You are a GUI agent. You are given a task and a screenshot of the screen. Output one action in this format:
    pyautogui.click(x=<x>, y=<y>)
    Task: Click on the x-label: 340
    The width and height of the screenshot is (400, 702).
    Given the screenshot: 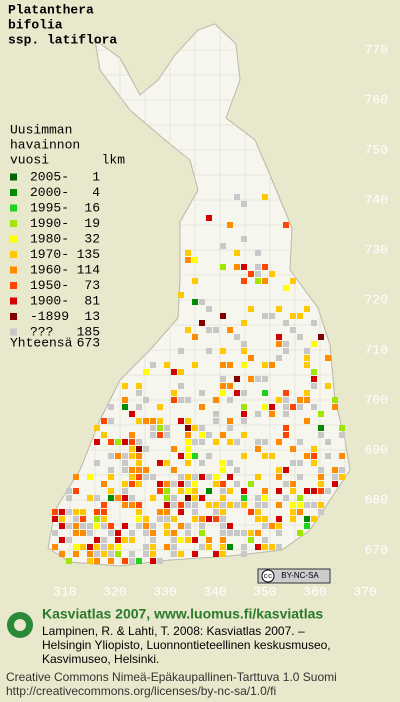 What is the action you would take?
    pyautogui.click(x=214, y=591)
    